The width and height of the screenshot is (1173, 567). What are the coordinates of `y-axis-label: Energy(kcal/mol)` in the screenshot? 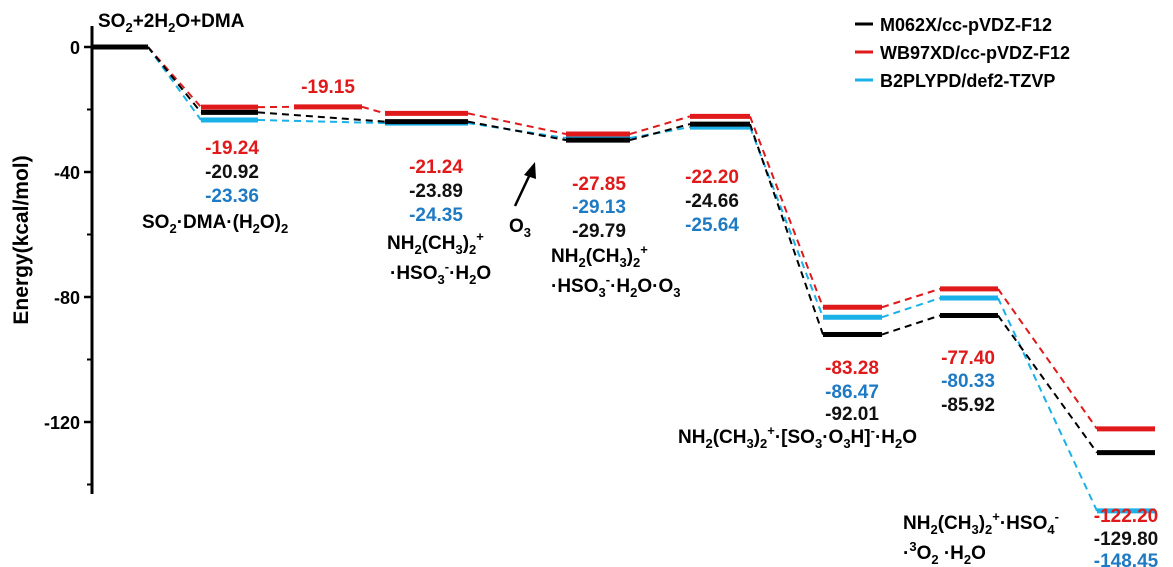 It's located at (21, 239).